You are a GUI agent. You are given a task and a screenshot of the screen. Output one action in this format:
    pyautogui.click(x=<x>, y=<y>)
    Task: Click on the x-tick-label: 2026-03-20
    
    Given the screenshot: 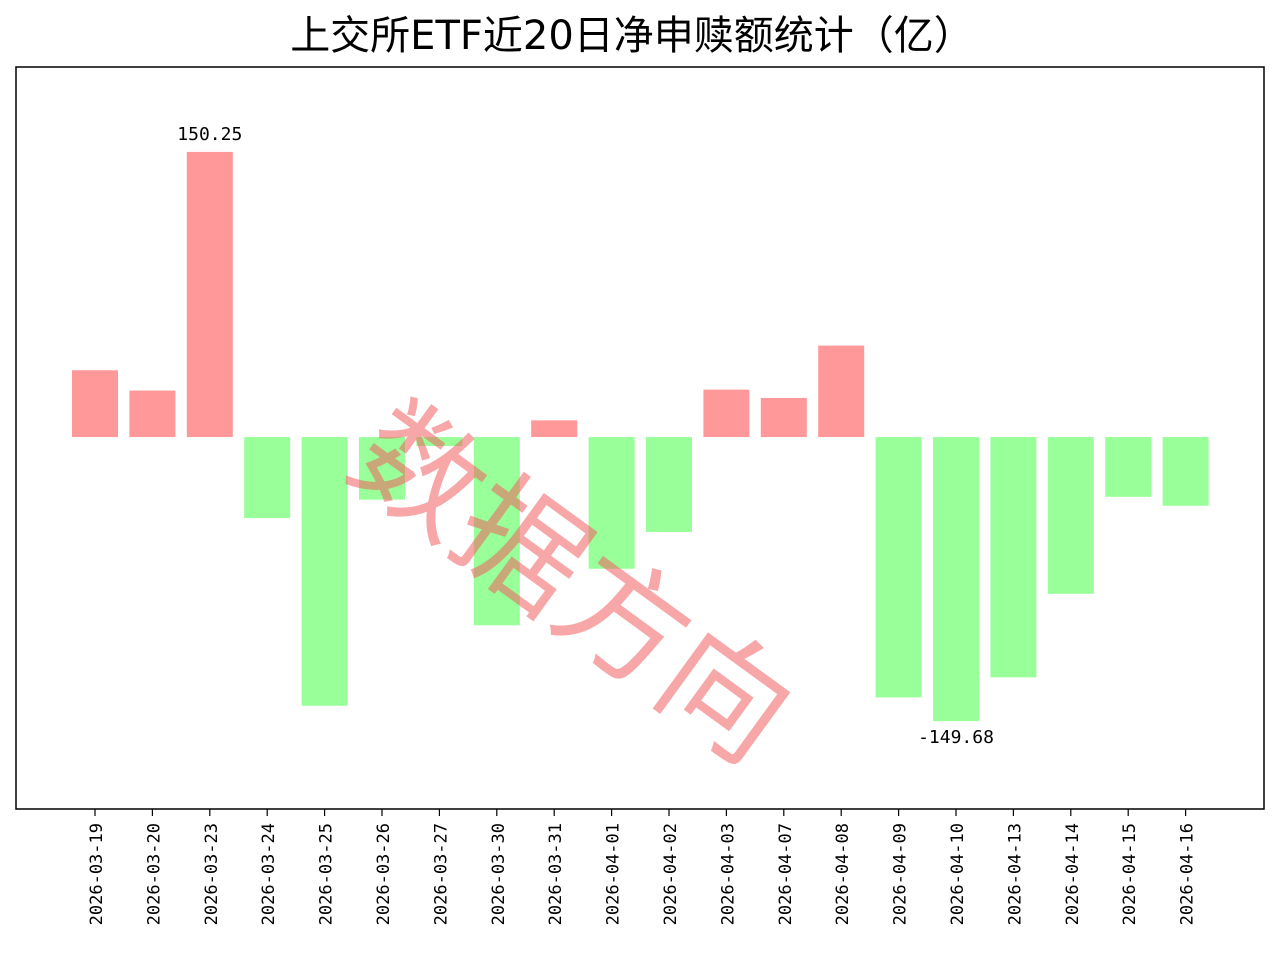 What is the action you would take?
    pyautogui.click(x=154, y=874)
    